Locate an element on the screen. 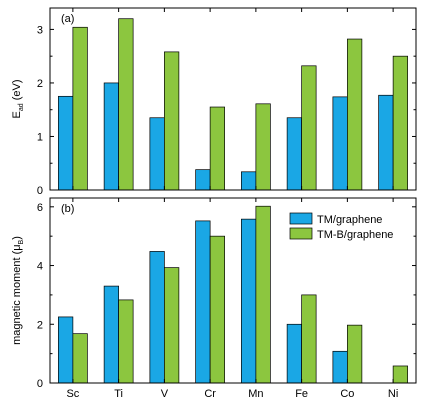  y-tick-label: 4 is located at coordinates (40, 267).